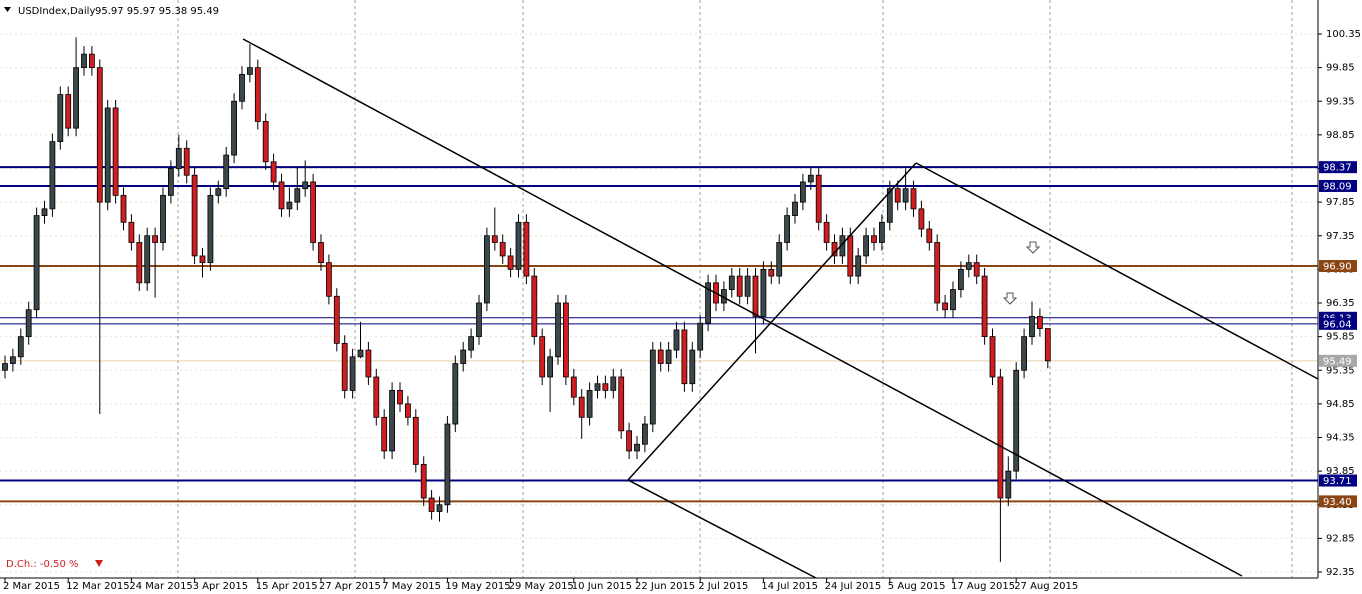 The height and width of the screenshot is (594, 1362). Describe the element at coordinates (97, 586) in the screenshot. I see `x-tick-label: 12 Mar 2015` at that location.